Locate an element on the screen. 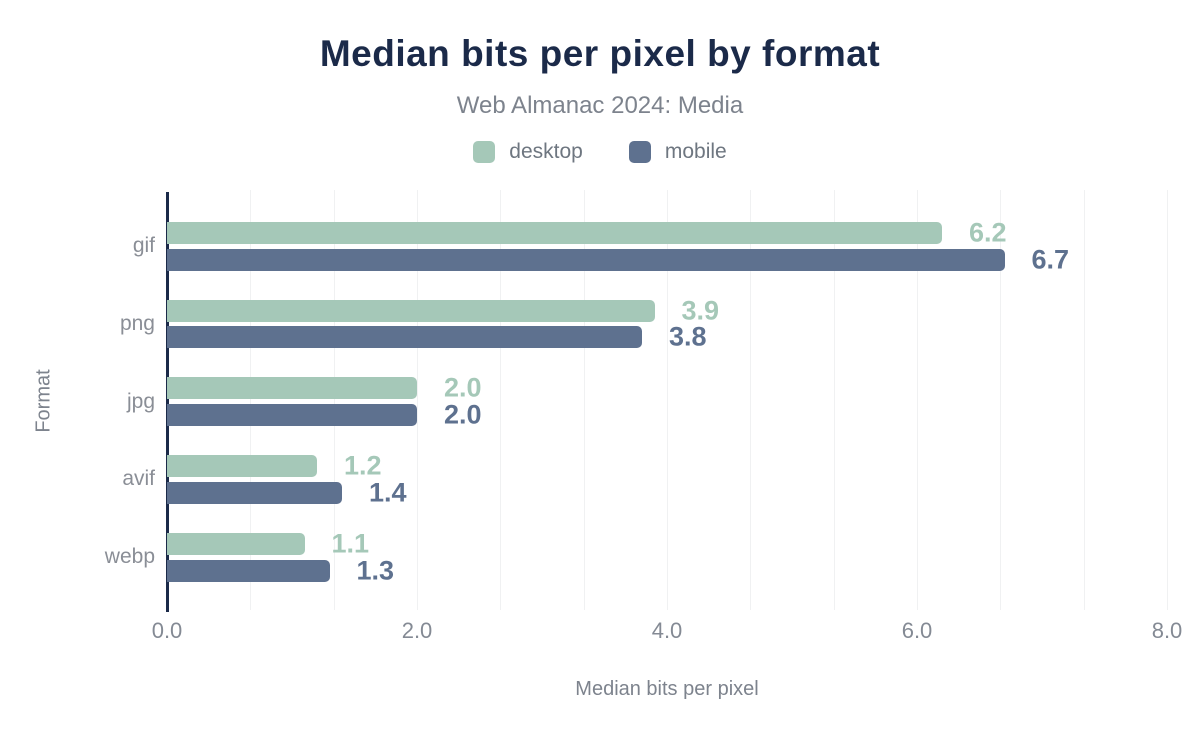 The width and height of the screenshot is (1200, 742). legend-item-desktop: desktop is located at coordinates (528, 152).